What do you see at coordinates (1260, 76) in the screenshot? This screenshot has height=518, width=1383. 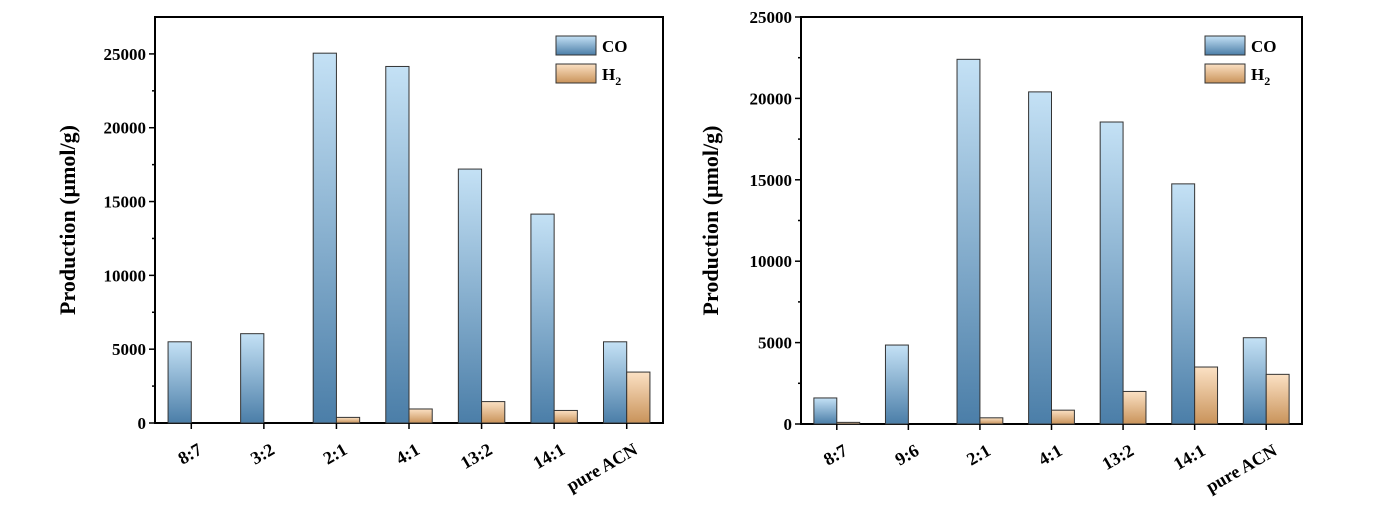 I see `right-legend-label-h2: H2` at bounding box center [1260, 76].